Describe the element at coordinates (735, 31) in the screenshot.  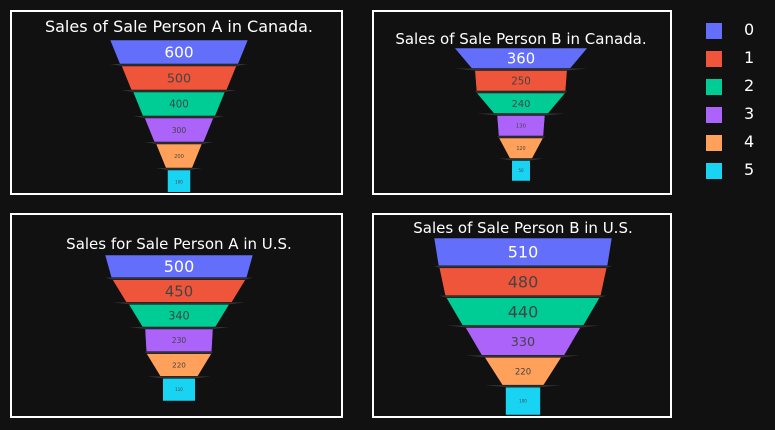
I see `legend-item-0: 0` at that location.